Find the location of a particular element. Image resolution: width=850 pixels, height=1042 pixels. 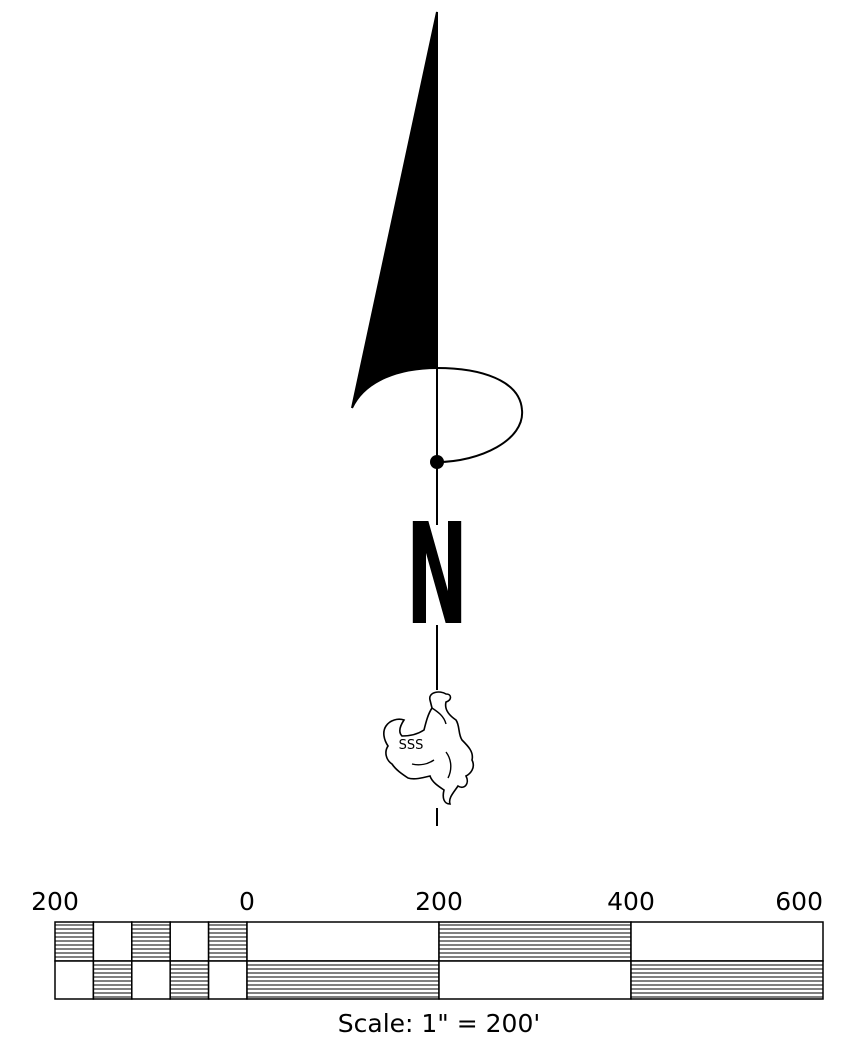

logo-lettering: SSS is located at coordinates (411, 745).